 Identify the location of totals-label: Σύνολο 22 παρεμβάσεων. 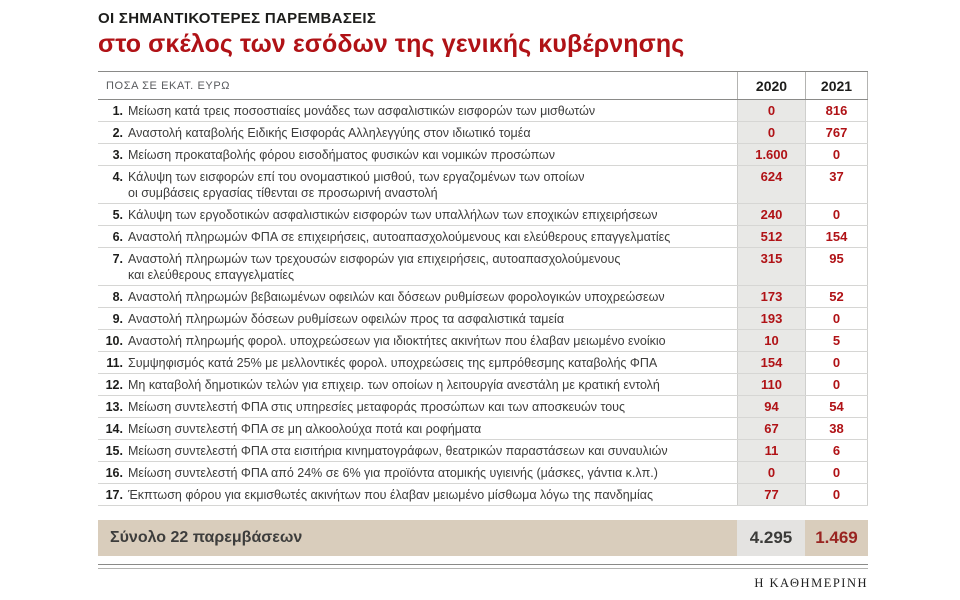
(206, 537).